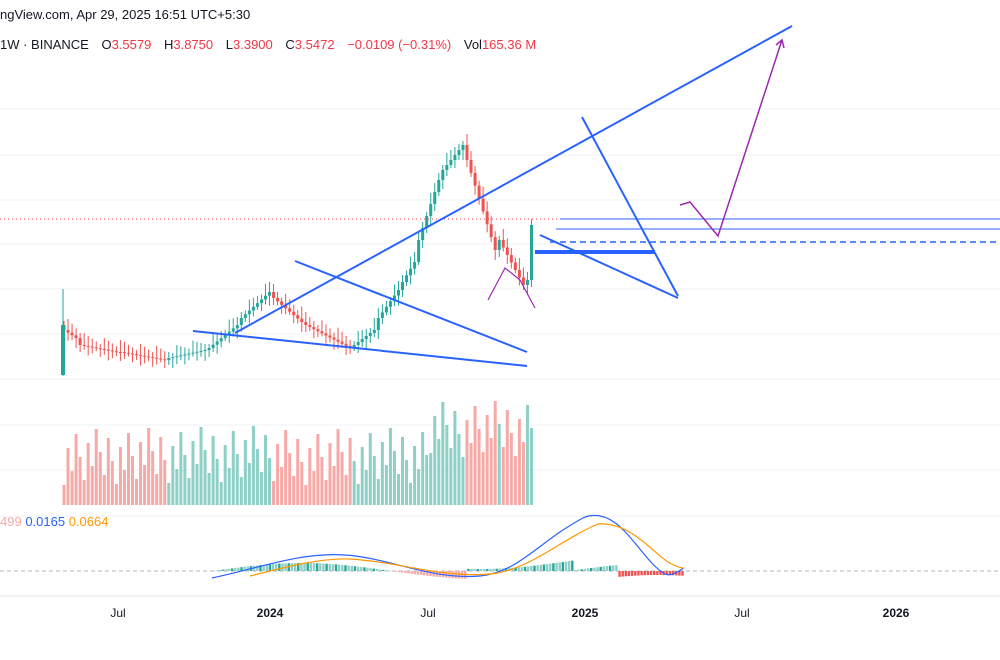 Image resolution: width=1000 pixels, height=660 pixels. I want to click on x-tick-jul-2024: Jul, so click(427, 613).